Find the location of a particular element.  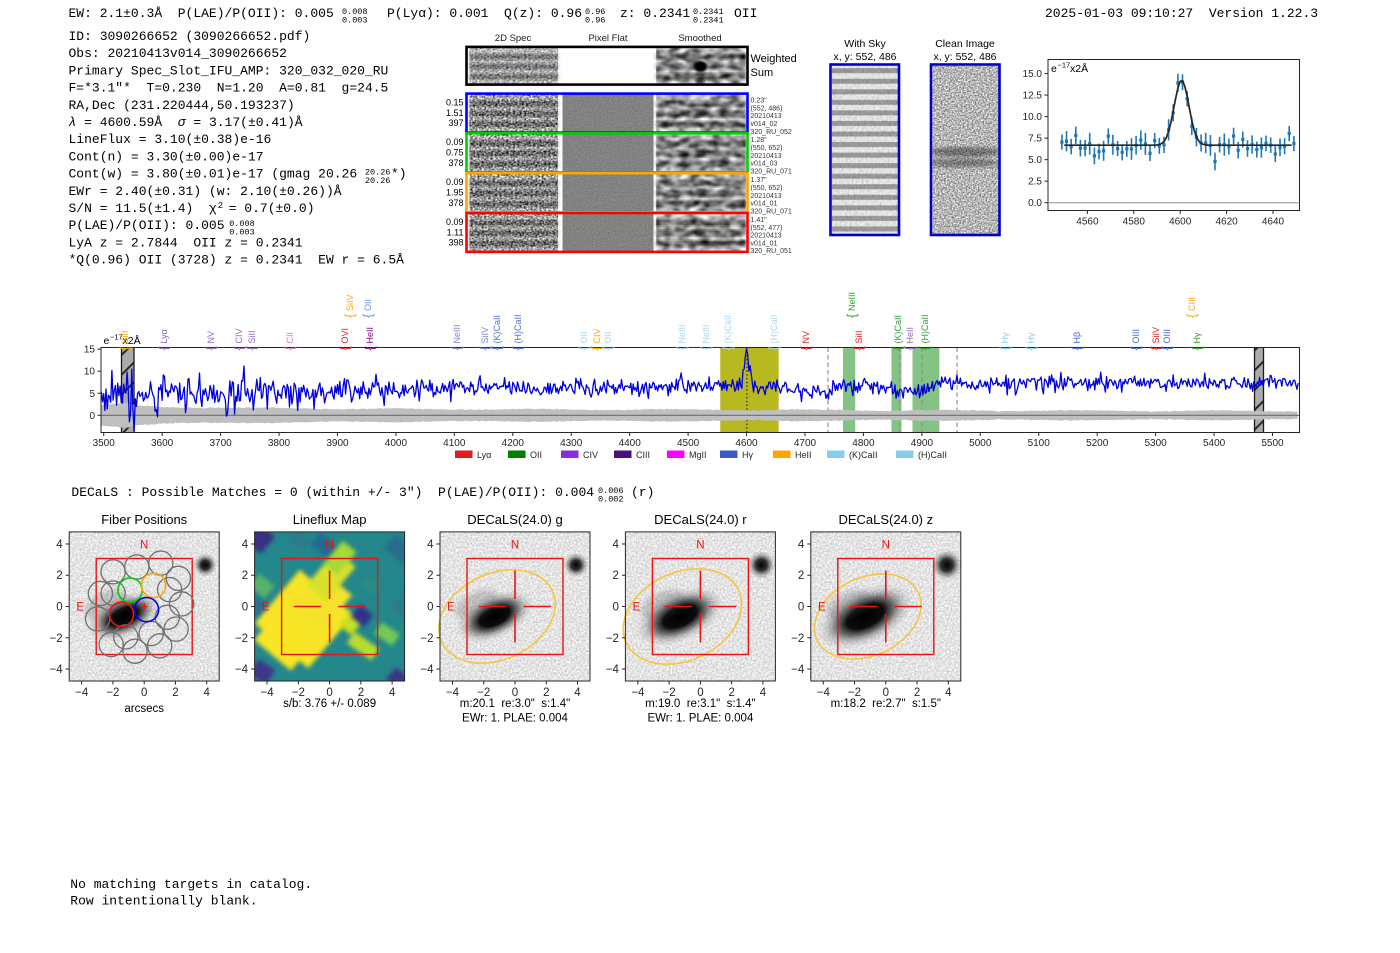

svg-text: 4400 is located at coordinates (630, 443).